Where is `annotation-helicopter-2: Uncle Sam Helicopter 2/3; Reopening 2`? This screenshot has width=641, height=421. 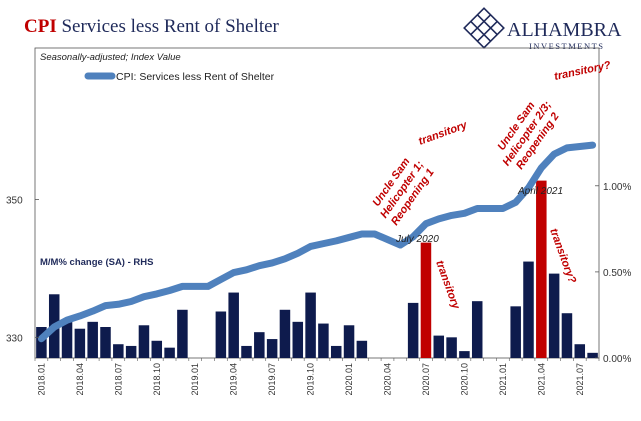 annotation-helicopter-2: Uncle Sam Helicopter 2/3; Reopening 2 is located at coordinates (528, 135).